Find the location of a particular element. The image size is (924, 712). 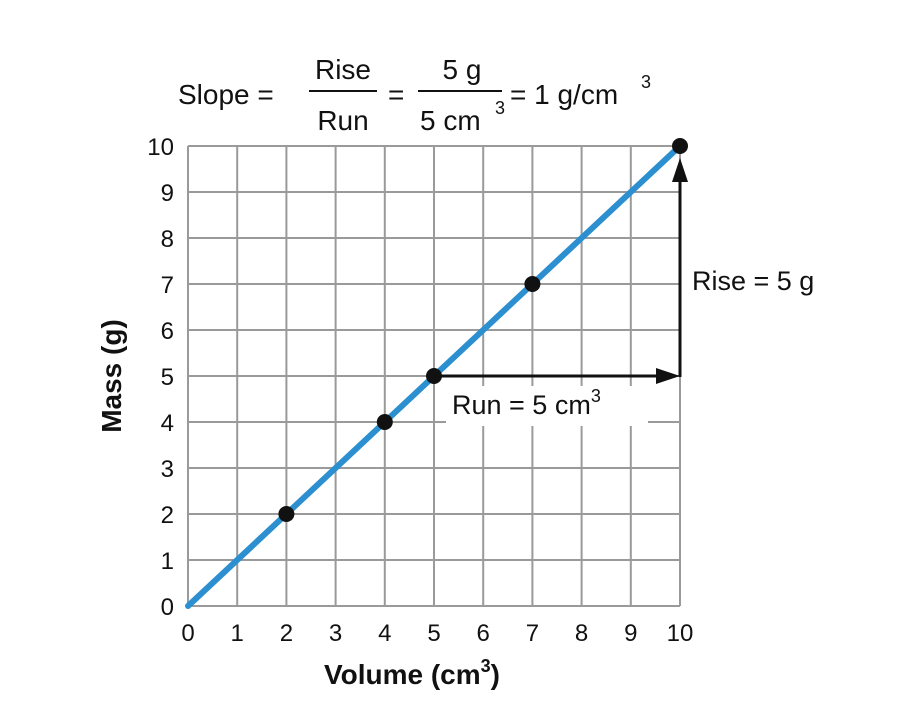

y-tick-label: 3 is located at coordinates (167, 469).